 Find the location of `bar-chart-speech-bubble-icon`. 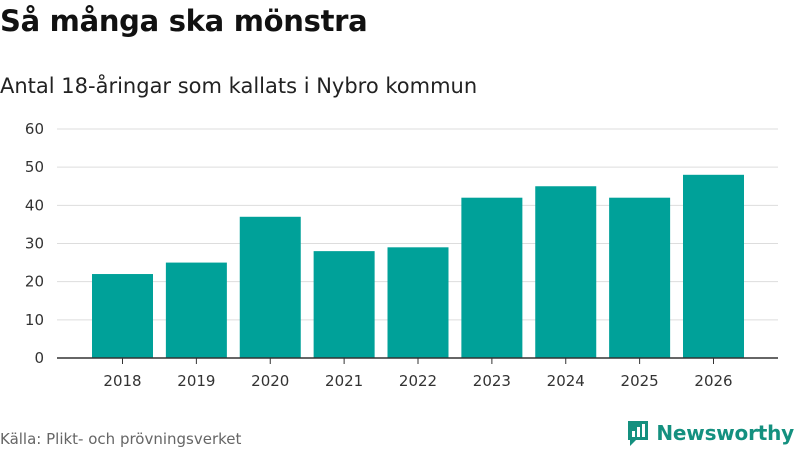

bar-chart-speech-bubble-icon is located at coordinates (638, 433).